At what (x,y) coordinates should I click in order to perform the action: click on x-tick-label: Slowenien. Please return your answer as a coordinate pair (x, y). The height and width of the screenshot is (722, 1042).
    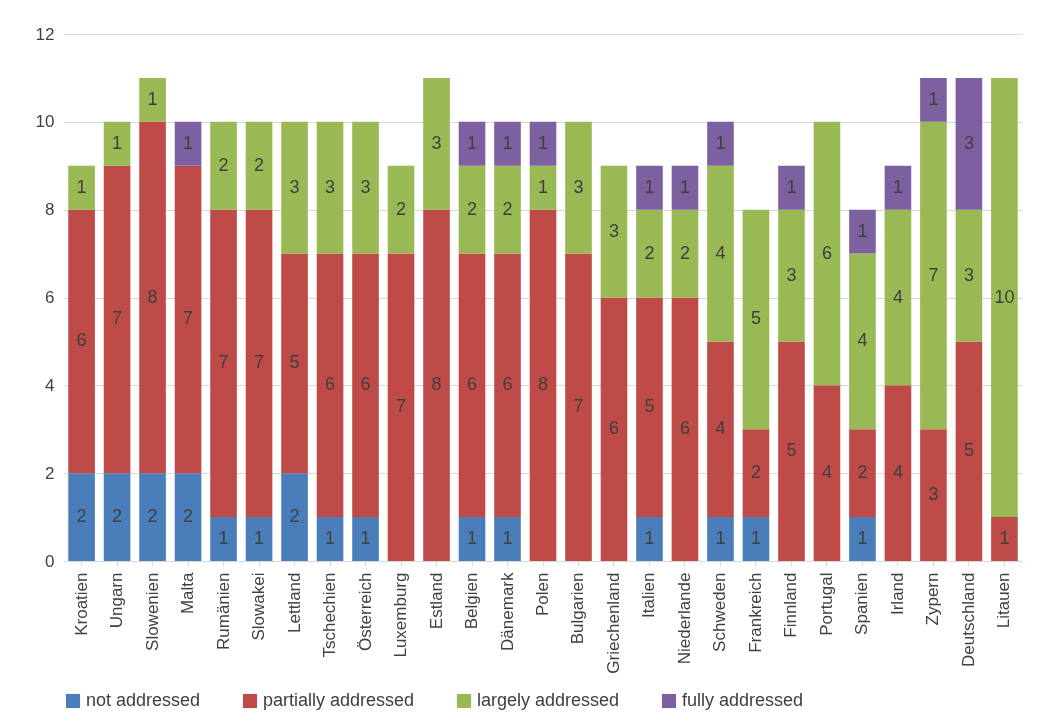
    Looking at the image, I should click on (152, 611).